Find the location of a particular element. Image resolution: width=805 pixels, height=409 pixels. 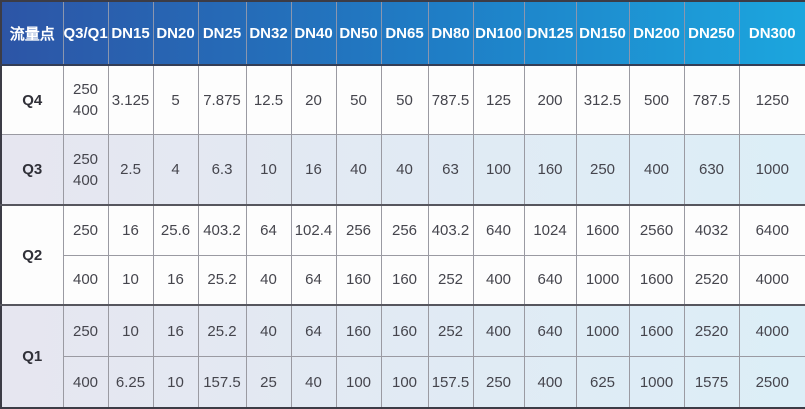

data-cell: 4 is located at coordinates (175, 170).